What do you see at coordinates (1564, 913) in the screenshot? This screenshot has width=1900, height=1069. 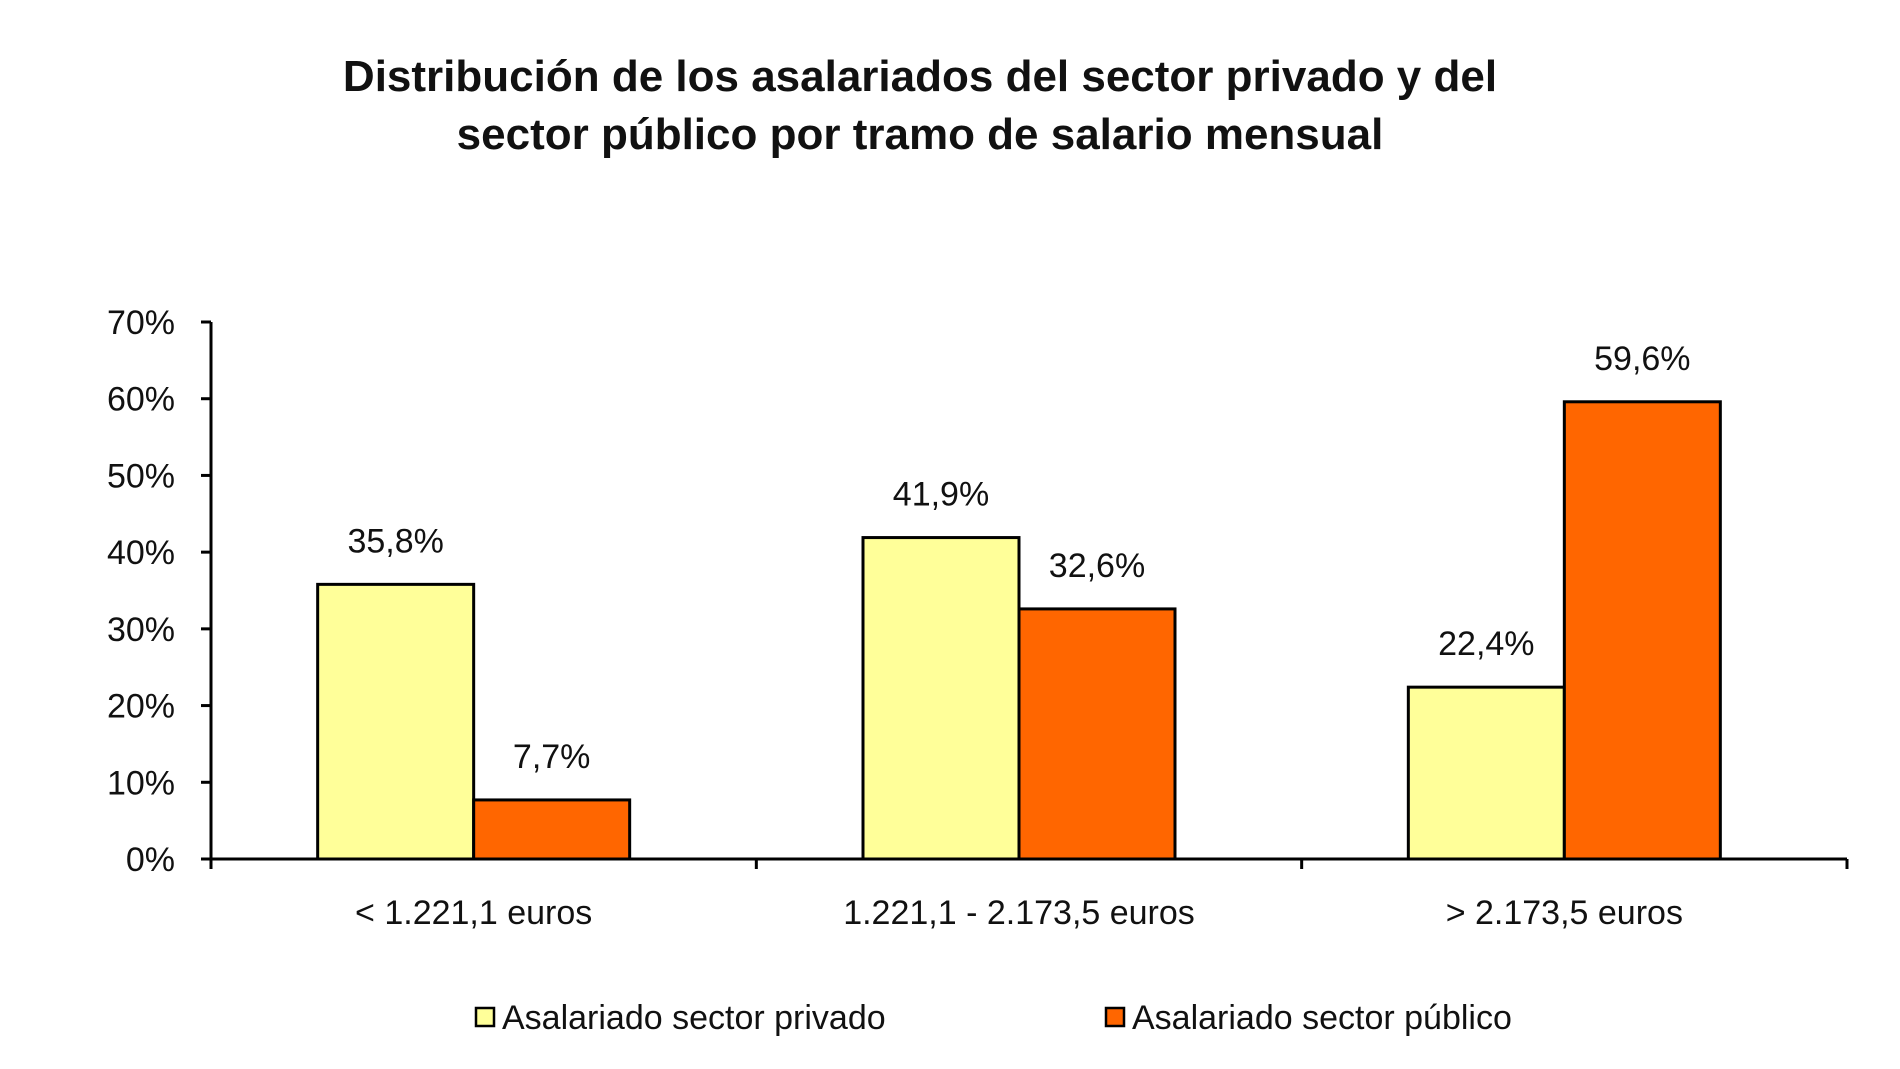 I see `x-category-label: > 2.173,5 euros` at bounding box center [1564, 913].